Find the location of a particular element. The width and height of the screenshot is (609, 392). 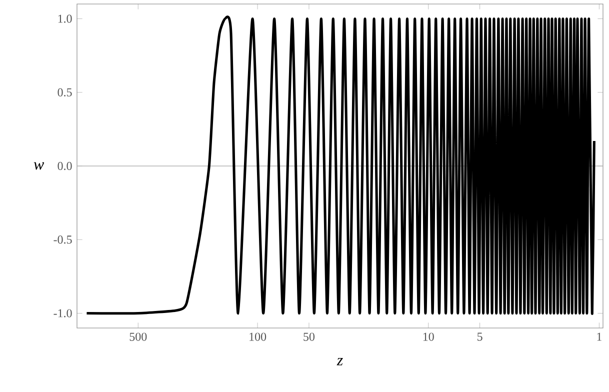

x-tick-label: 5 is located at coordinates (479, 336).